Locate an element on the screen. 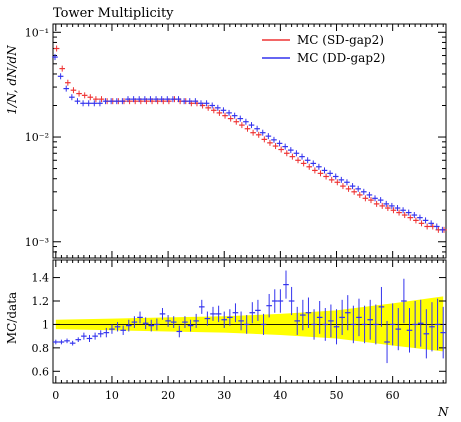 This screenshot has width=461, height=422. y-tick-label: 10⁻² is located at coordinates (37, 137).